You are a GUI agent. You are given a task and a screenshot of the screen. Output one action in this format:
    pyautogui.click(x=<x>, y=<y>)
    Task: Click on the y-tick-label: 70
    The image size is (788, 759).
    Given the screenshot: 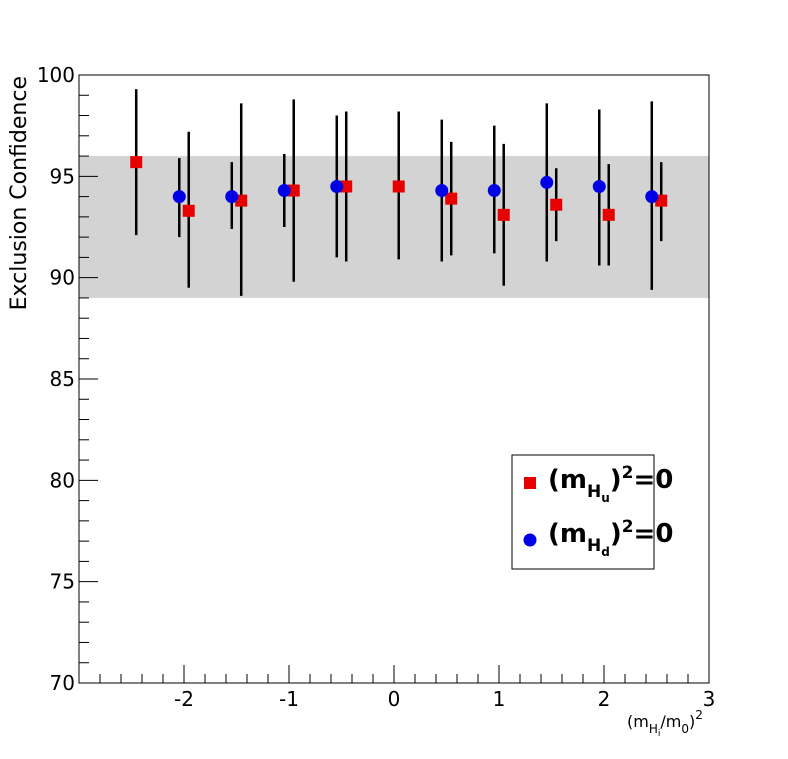 What is the action you would take?
    pyautogui.click(x=62, y=683)
    